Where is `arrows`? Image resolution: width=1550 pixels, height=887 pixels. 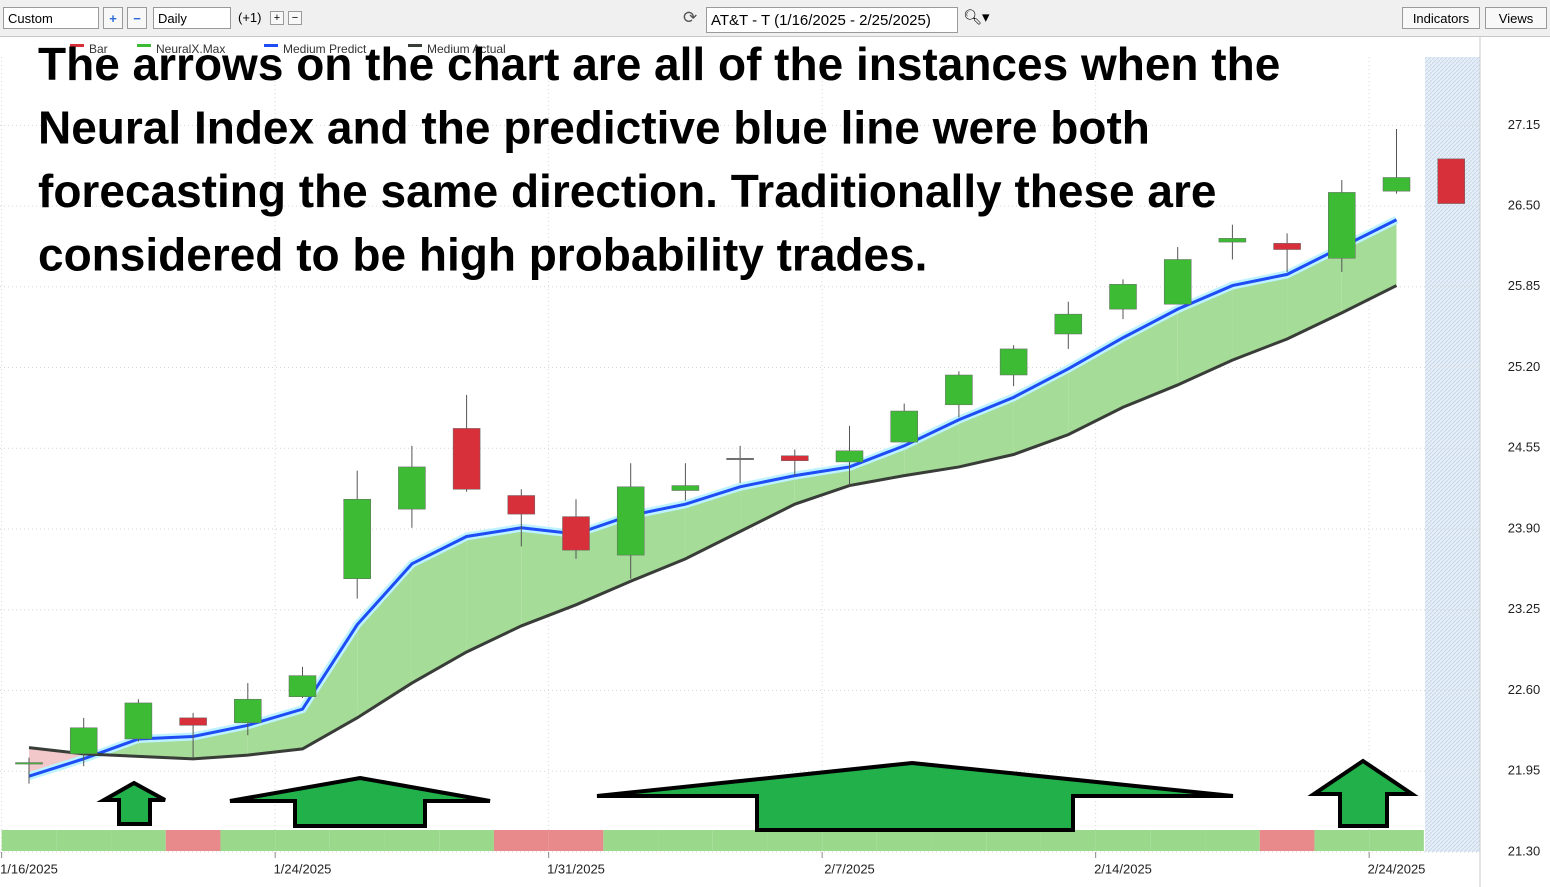 arrows is located at coordinates (757, 795).